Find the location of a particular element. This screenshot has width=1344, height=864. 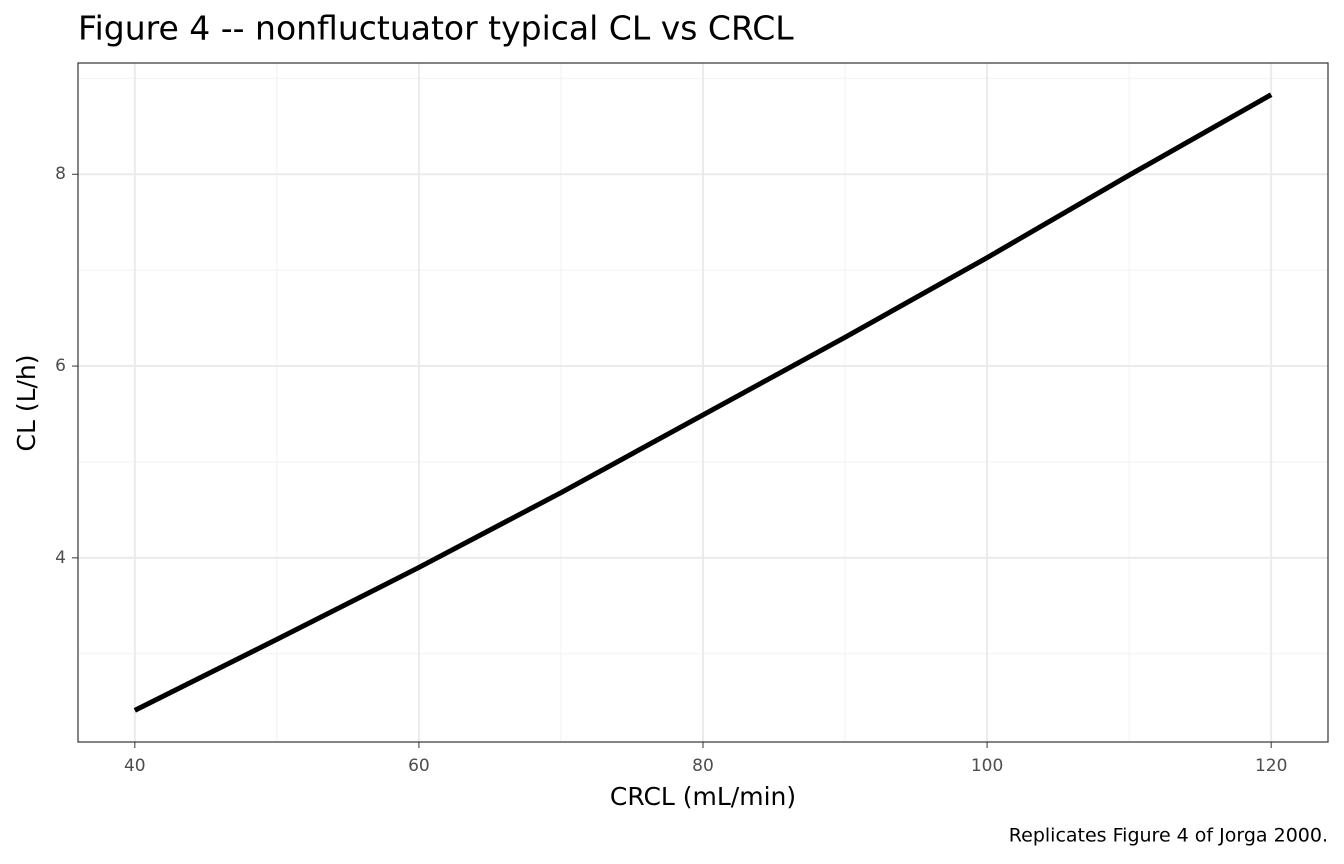

y-tick-label: 8 is located at coordinates (60, 174).